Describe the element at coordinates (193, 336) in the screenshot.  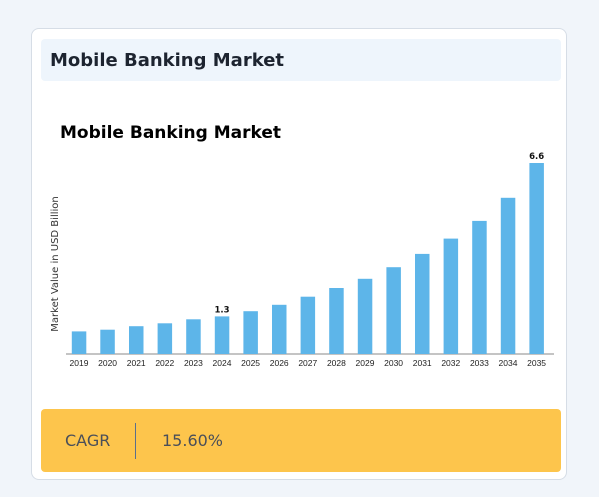
I see `bar-2023` at that location.